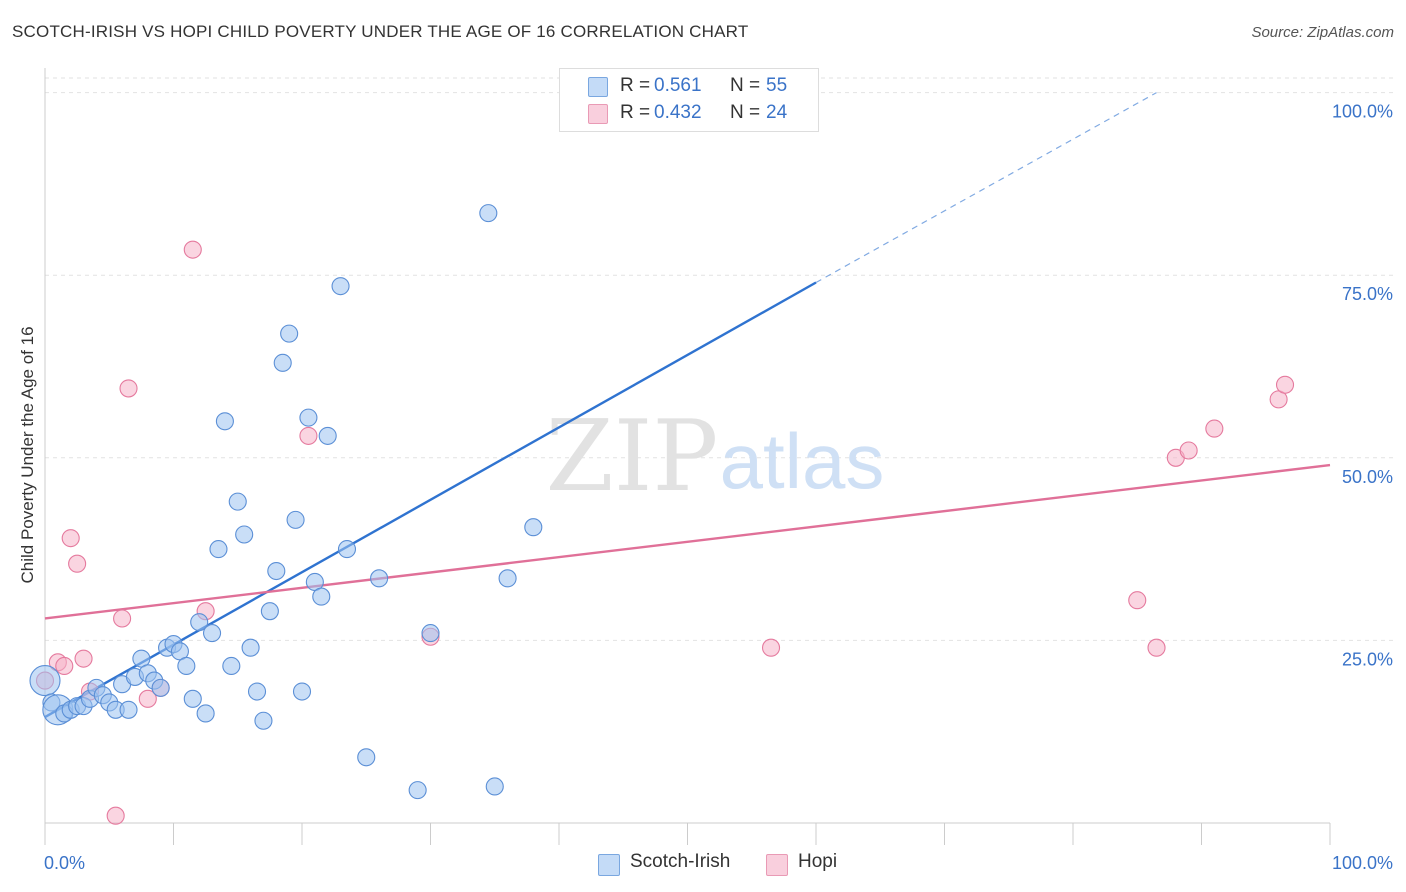 This screenshot has width=1406, height=892. What do you see at coordinates (1322, 32) in the screenshot?
I see `source-credit: Source: ZipAtlas.com` at bounding box center [1322, 32].